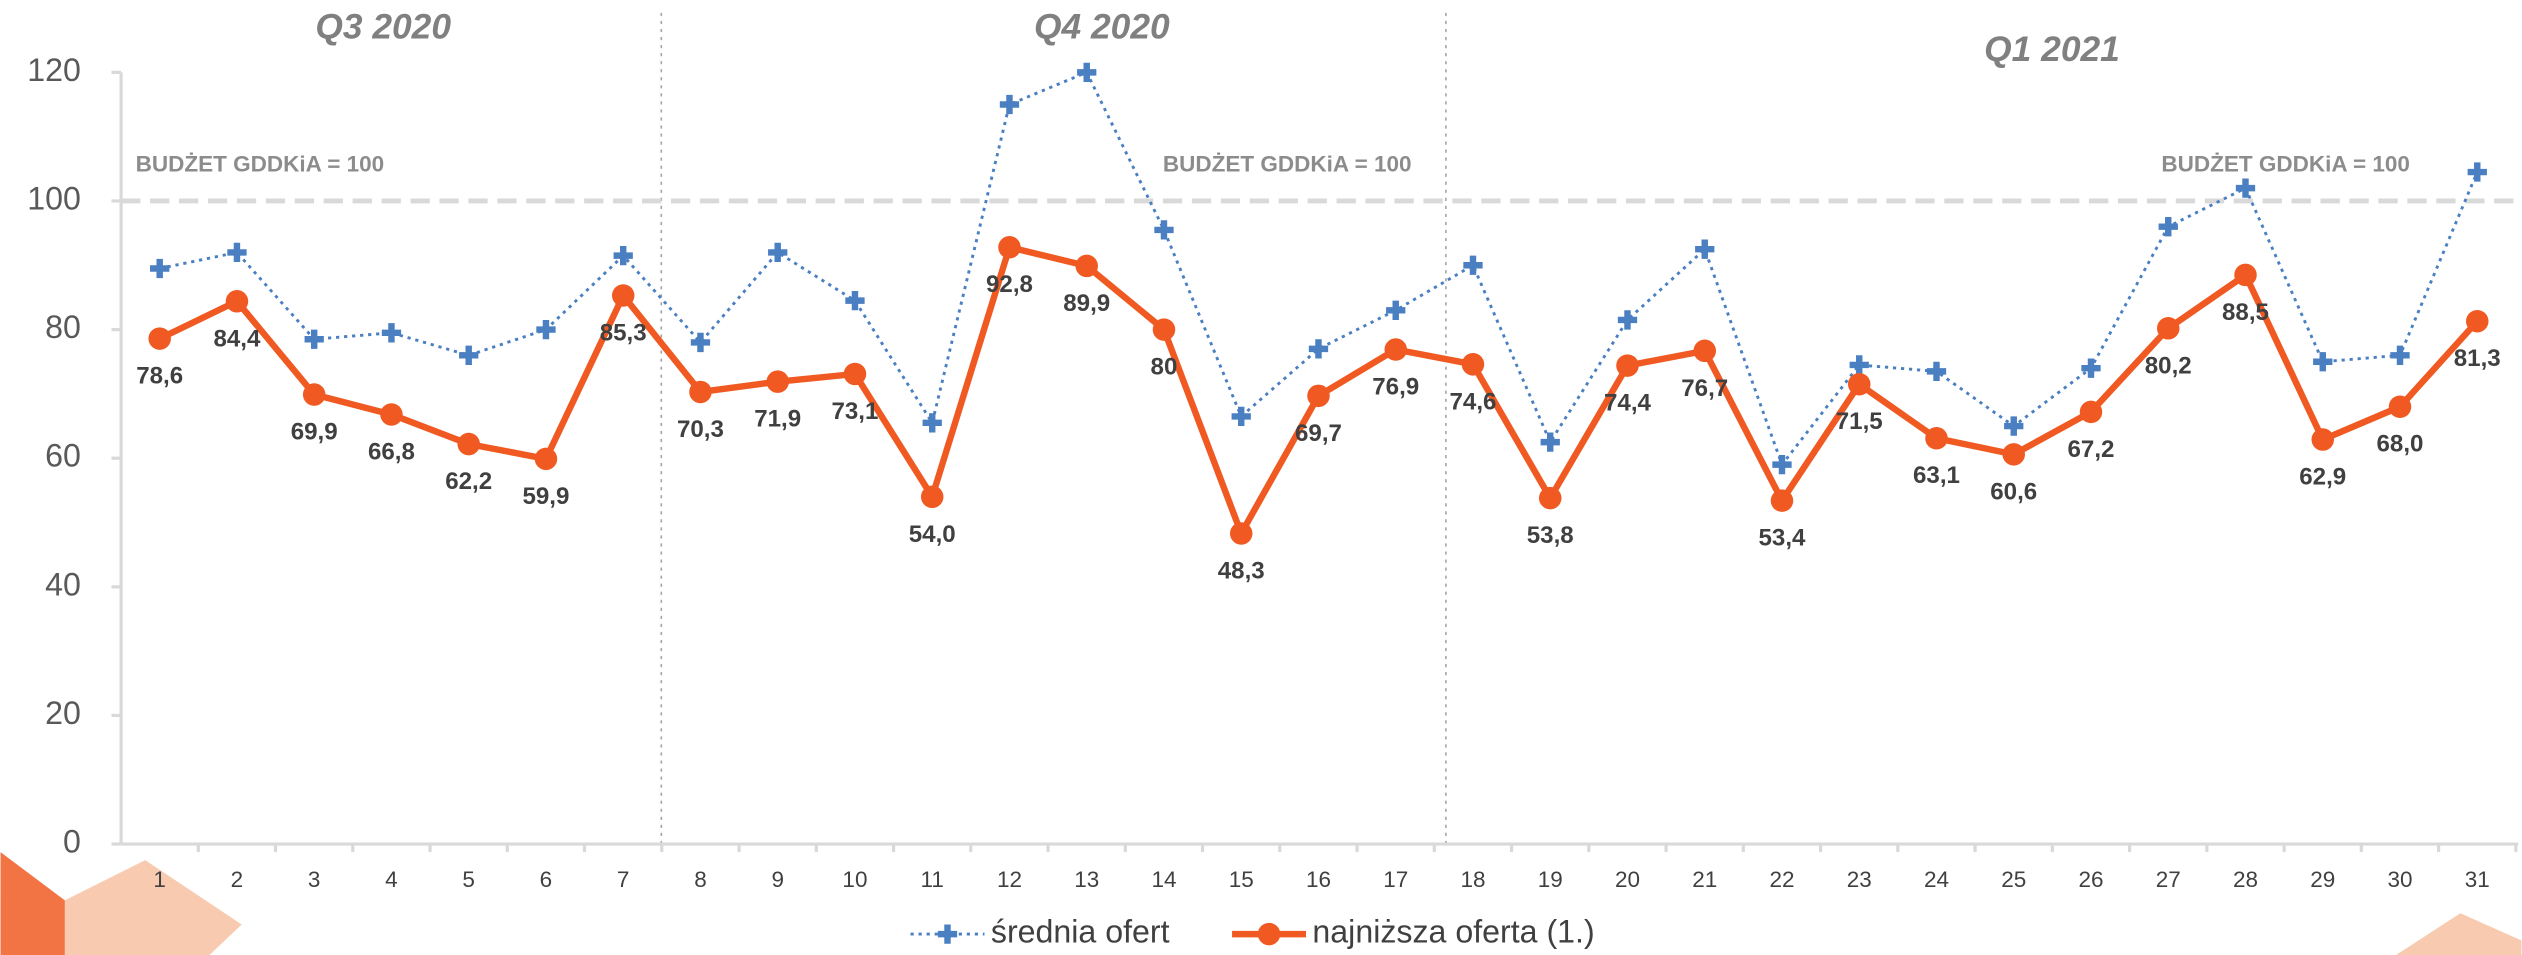 This screenshot has height=955, width=2522. I want to click on x-tick-label: 29, so click(2322, 879).